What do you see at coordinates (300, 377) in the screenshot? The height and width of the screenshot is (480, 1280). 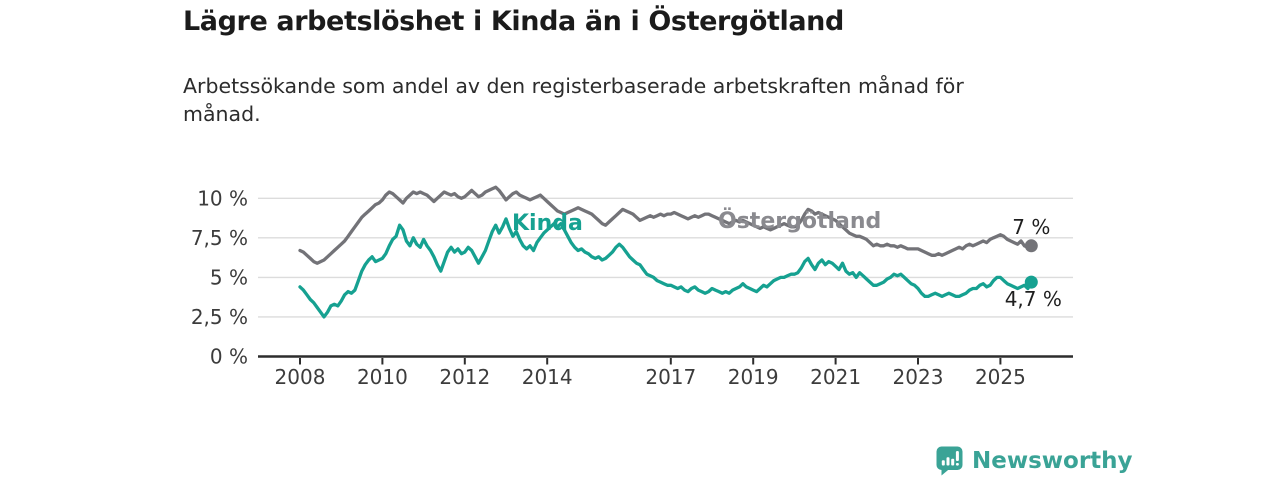 I see `svg-text: 2008` at bounding box center [300, 377].